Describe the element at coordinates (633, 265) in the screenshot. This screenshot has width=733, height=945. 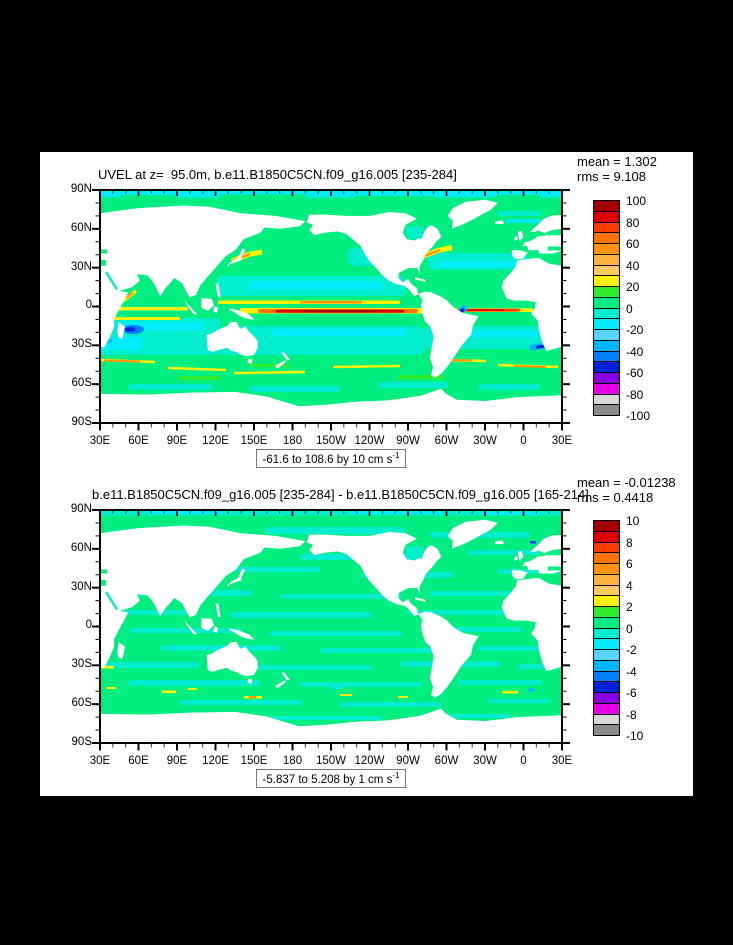
I see `colorbar-label: 40` at that location.